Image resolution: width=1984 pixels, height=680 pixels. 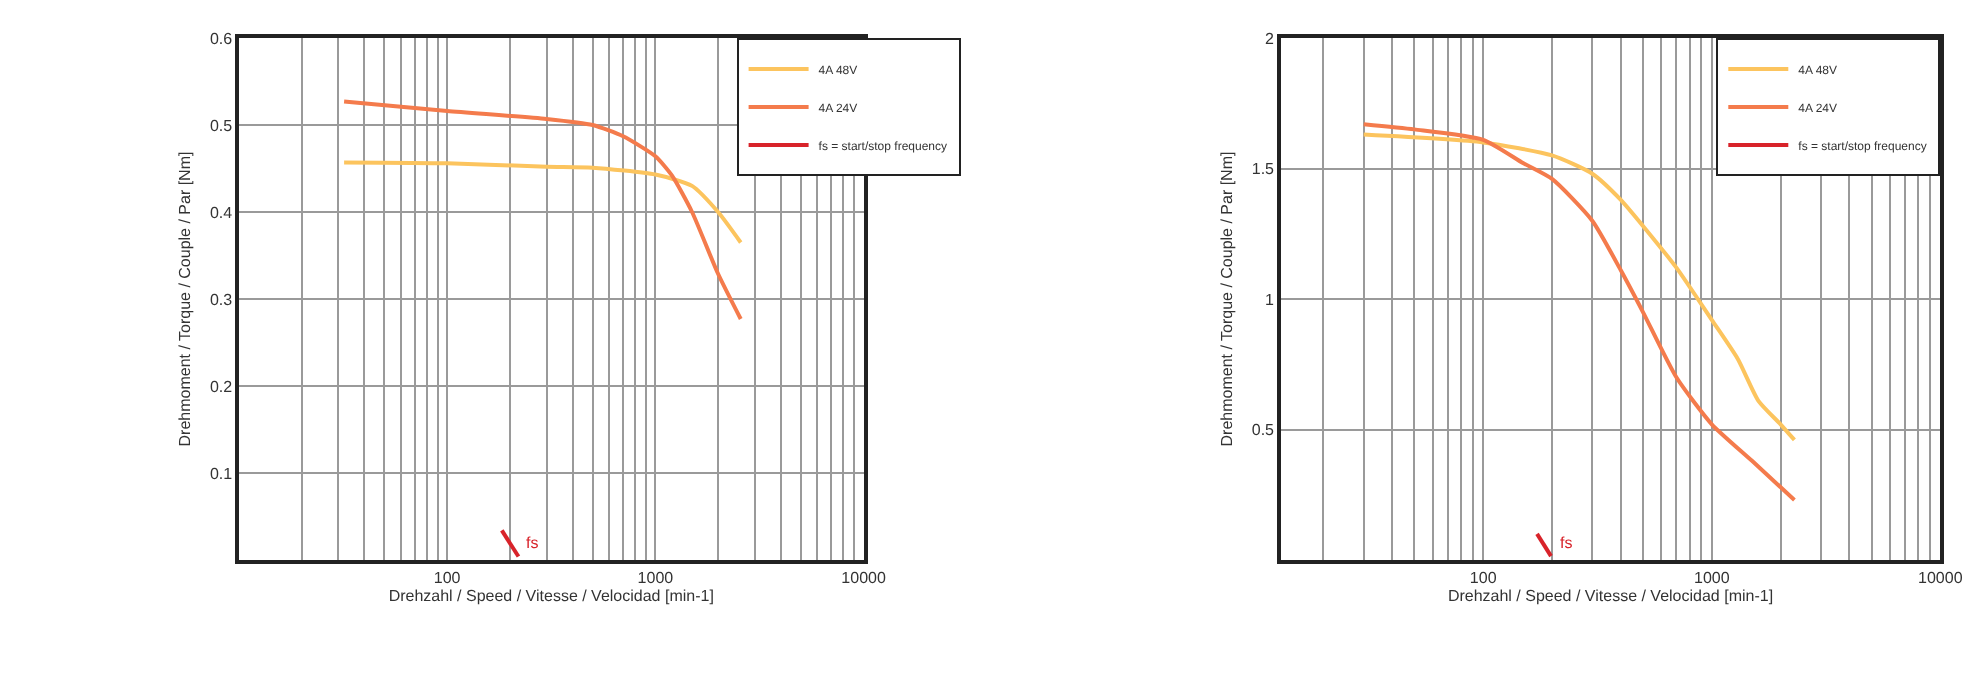 I want to click on y-tick-label: 0.3, so click(x=221, y=299).